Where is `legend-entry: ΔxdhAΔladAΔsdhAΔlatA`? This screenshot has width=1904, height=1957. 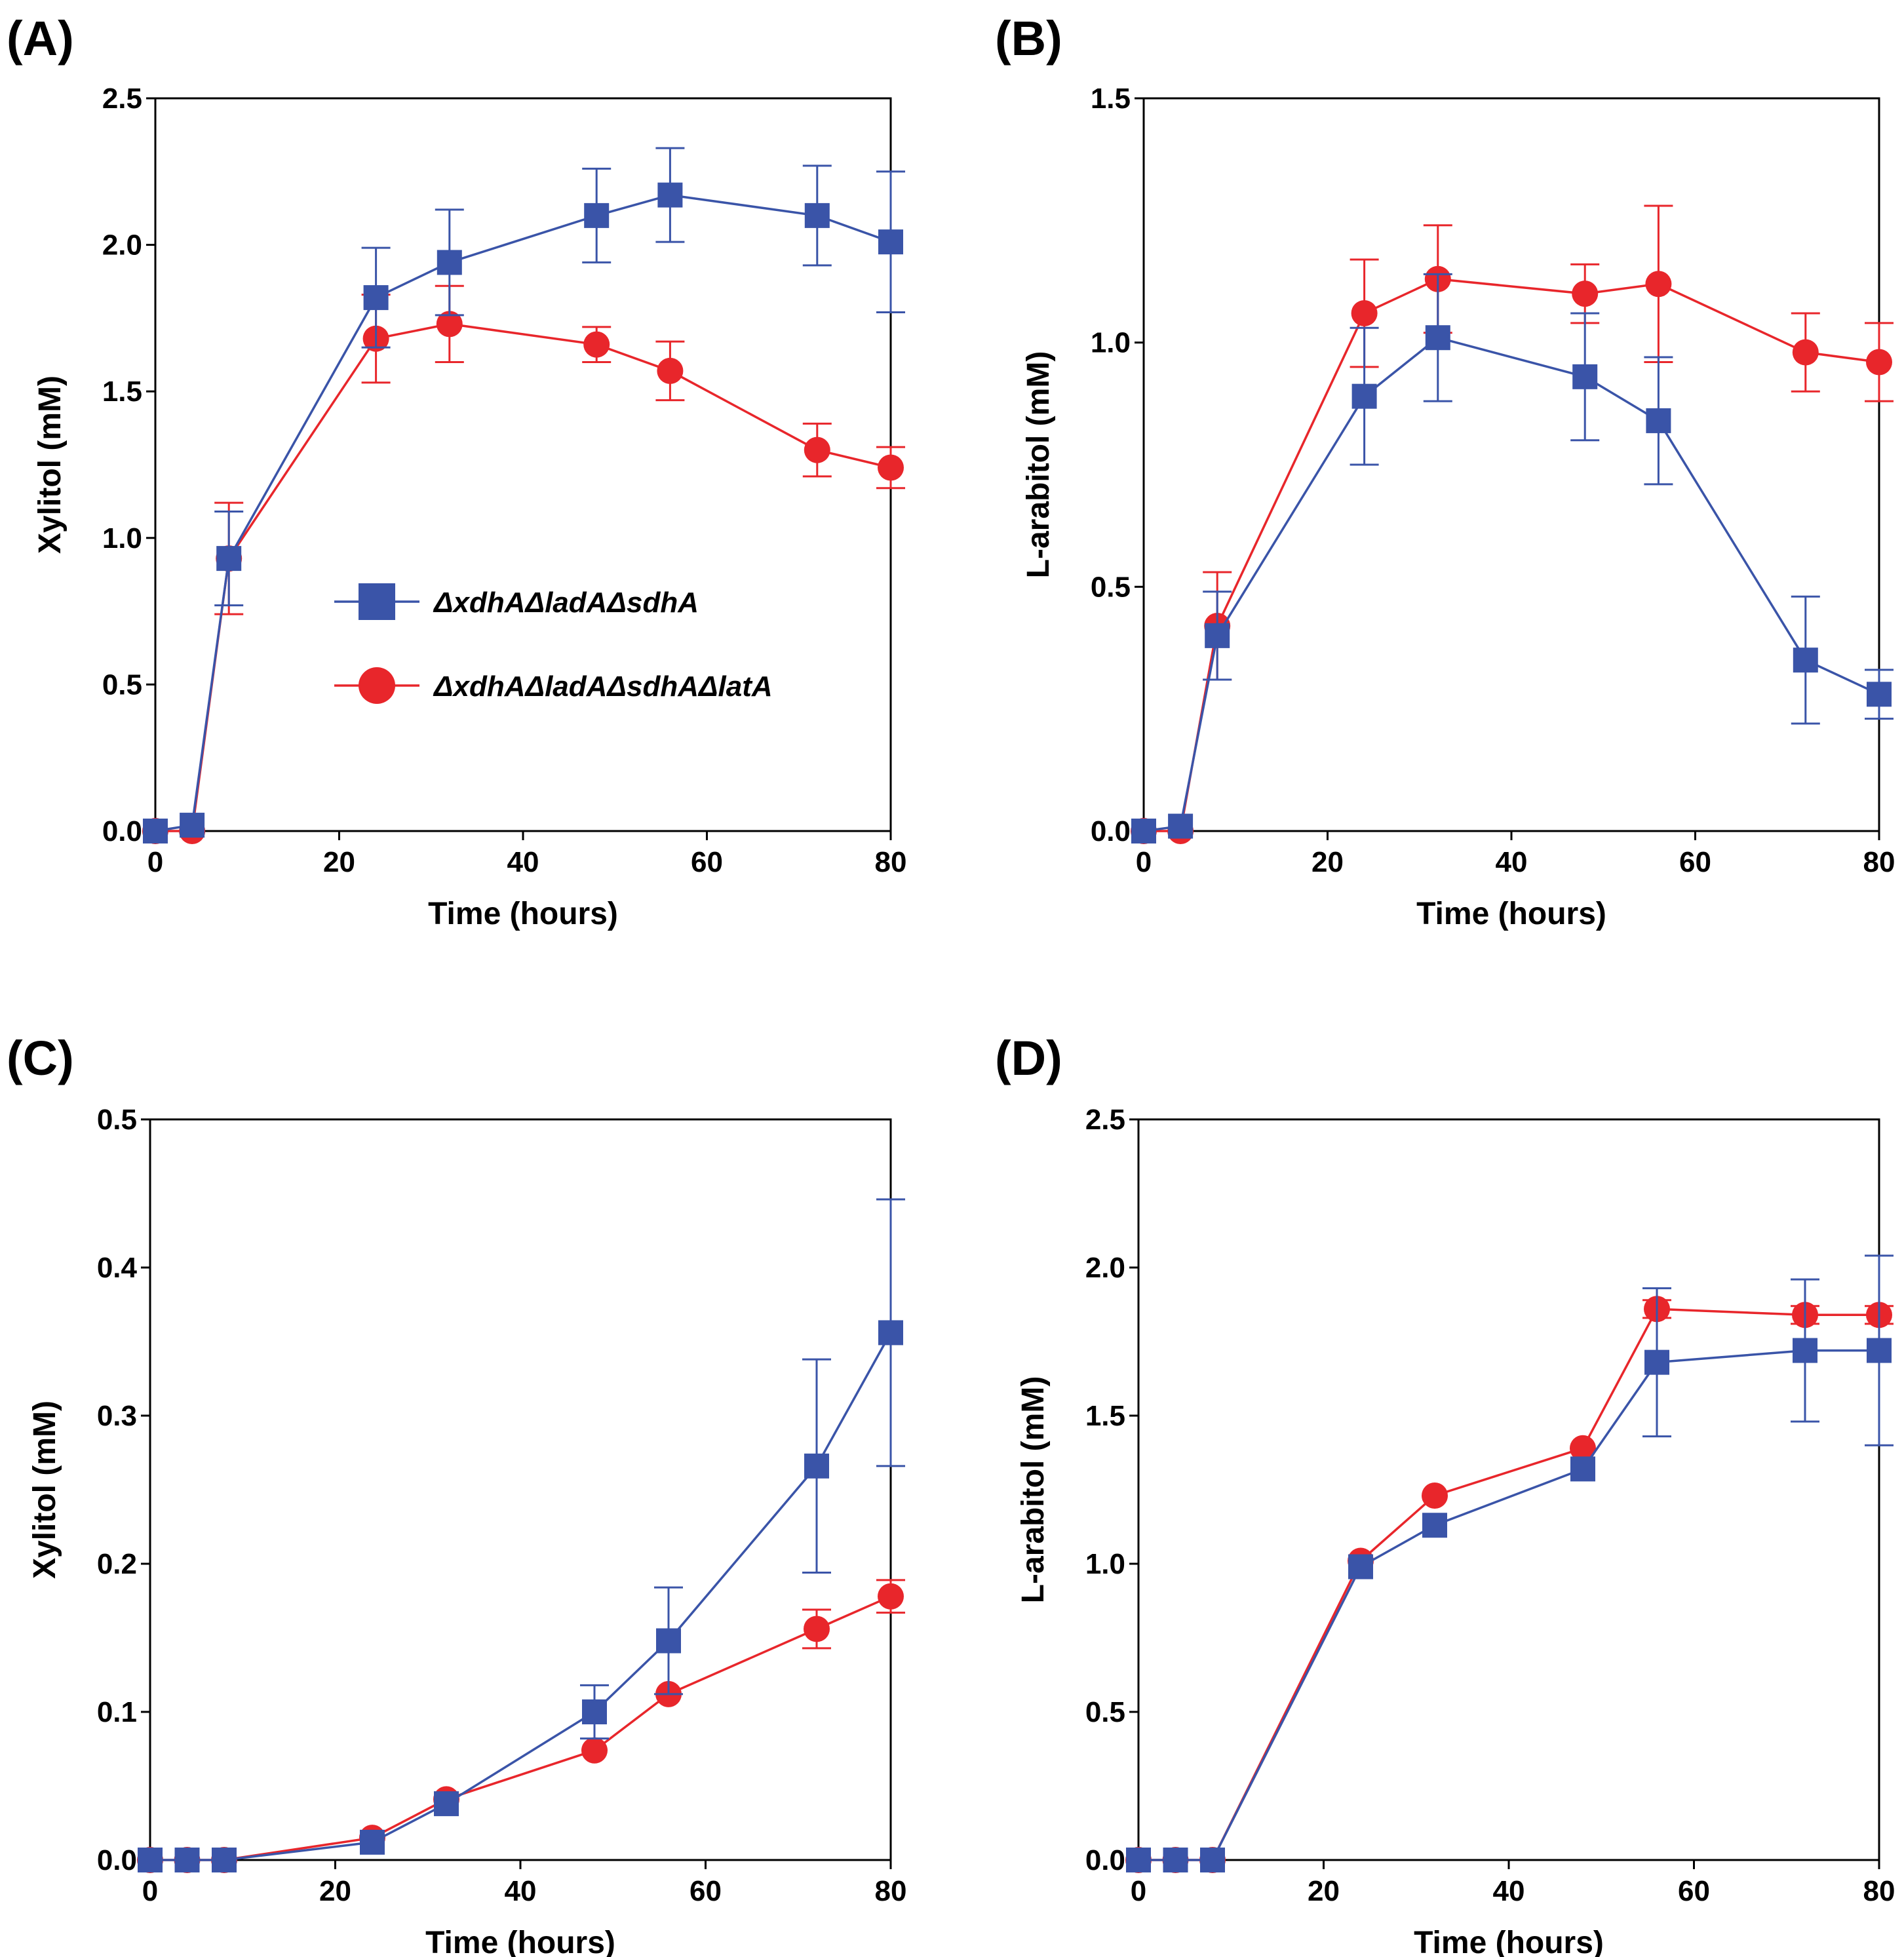 legend-entry: ΔxdhAΔladAΔsdhAΔlatA is located at coordinates (553, 685).